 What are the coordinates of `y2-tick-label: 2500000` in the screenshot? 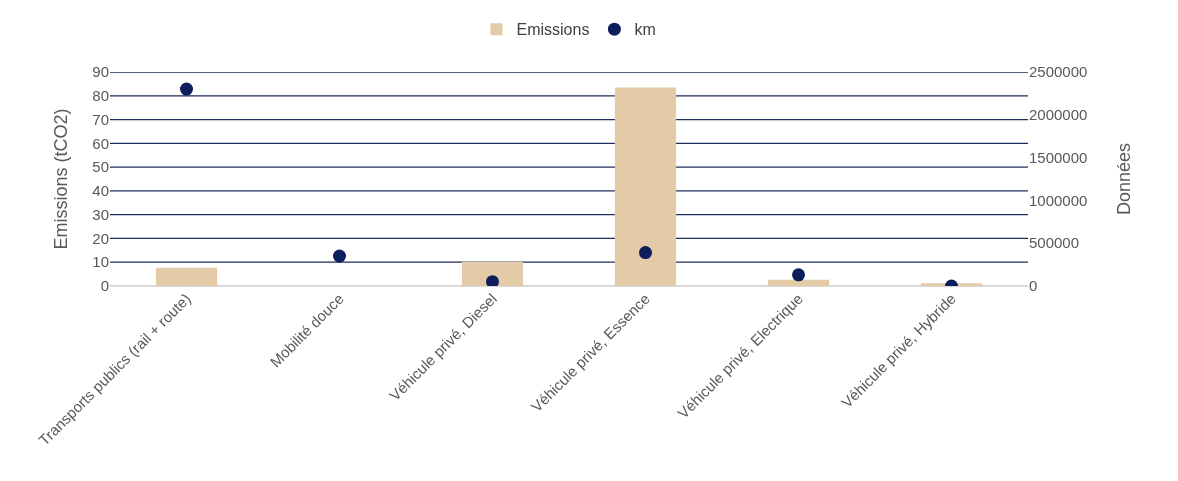 It's located at (1058, 72).